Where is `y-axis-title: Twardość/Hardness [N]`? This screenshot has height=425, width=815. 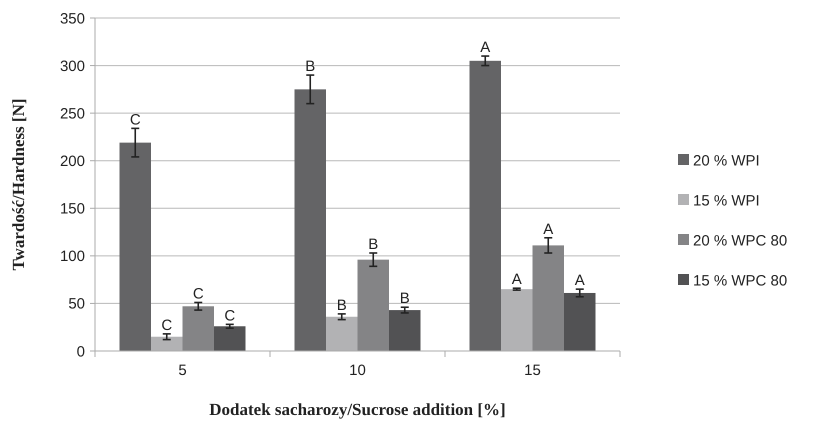
y-axis-title: Twardość/Hardness [N] is located at coordinates (18, 184).